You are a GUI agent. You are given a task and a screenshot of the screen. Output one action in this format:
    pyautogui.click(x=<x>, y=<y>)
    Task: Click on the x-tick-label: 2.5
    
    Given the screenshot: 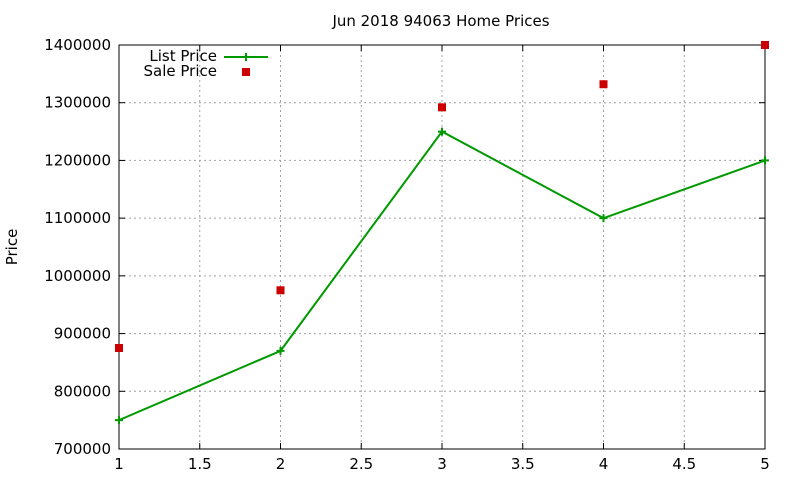 What is the action you would take?
    pyautogui.click(x=361, y=464)
    